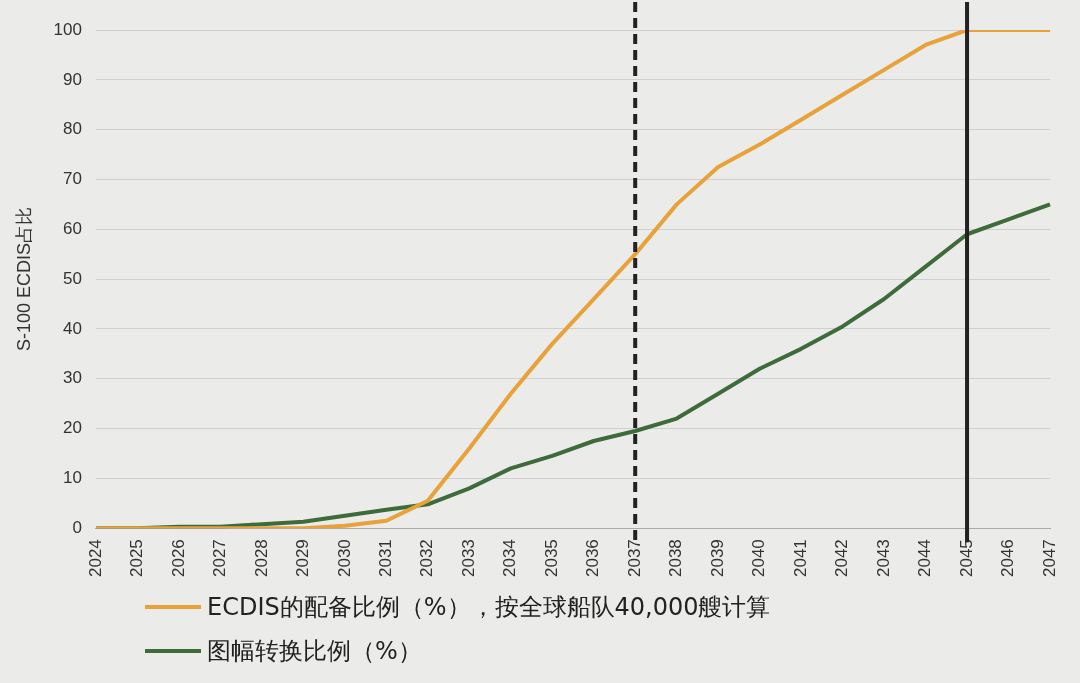  Describe the element at coordinates (72, 129) in the screenshot. I see `y-tick-label: 80` at that location.